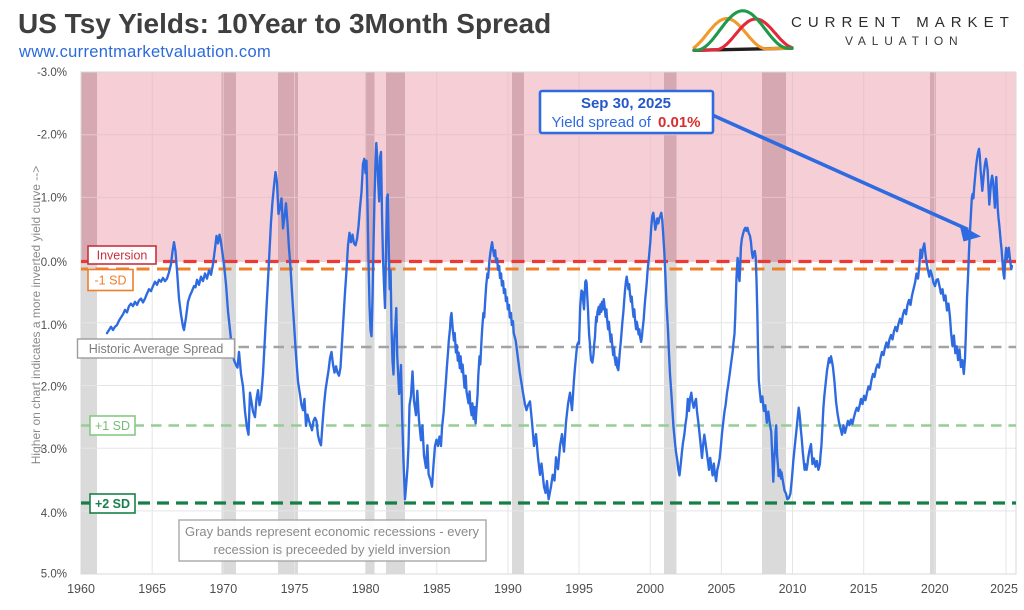  Describe the element at coordinates (52, 136) in the screenshot. I see `svg-text: -2.0%` at that location.